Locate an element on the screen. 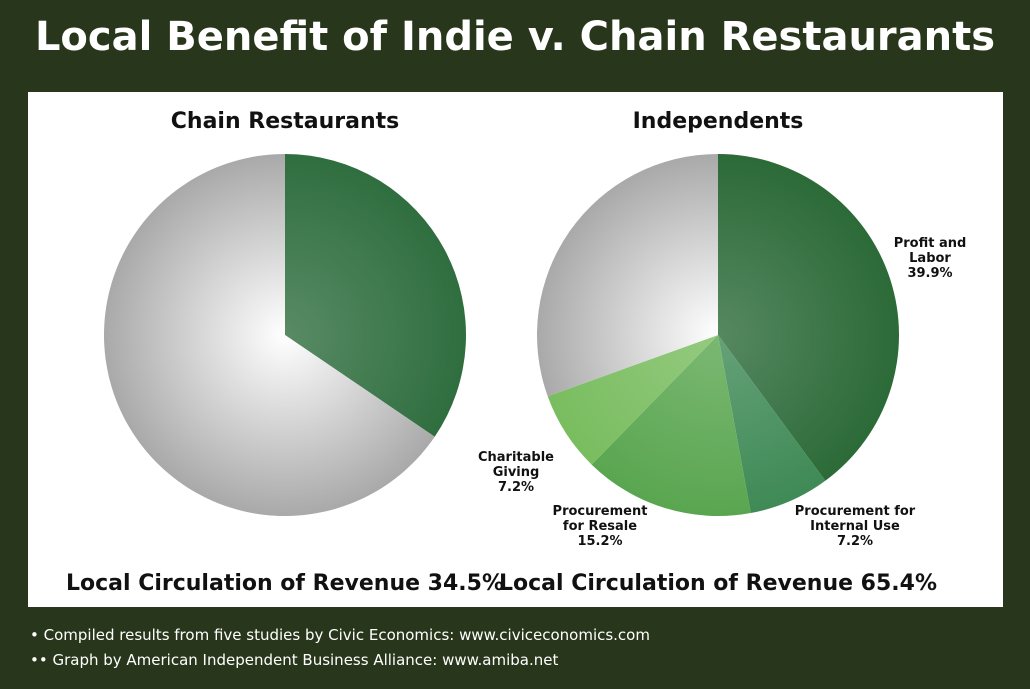 This screenshot has width=1030, height=689. caption: Local Circulation of Revenue 34.5% is located at coordinates (285, 583).